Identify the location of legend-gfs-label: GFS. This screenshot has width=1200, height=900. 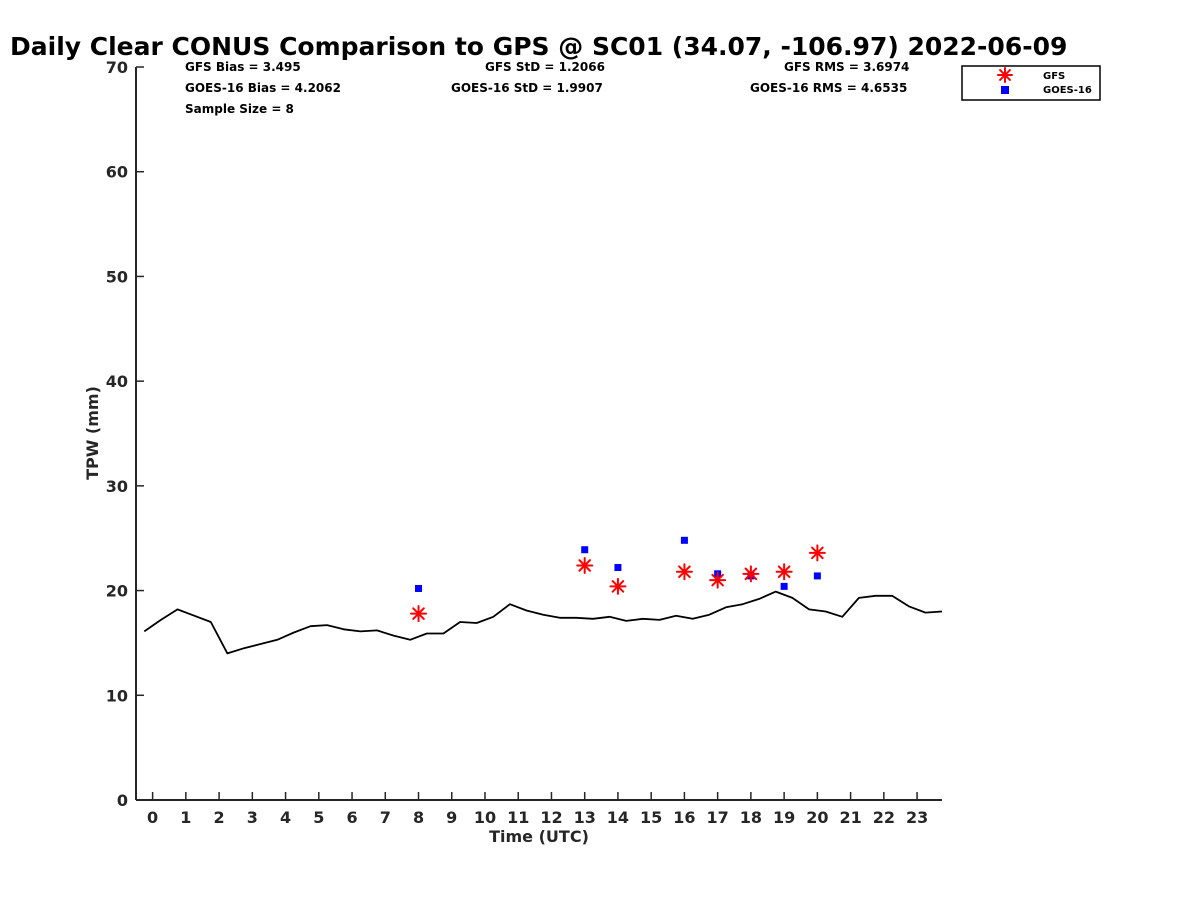
(1054, 76).